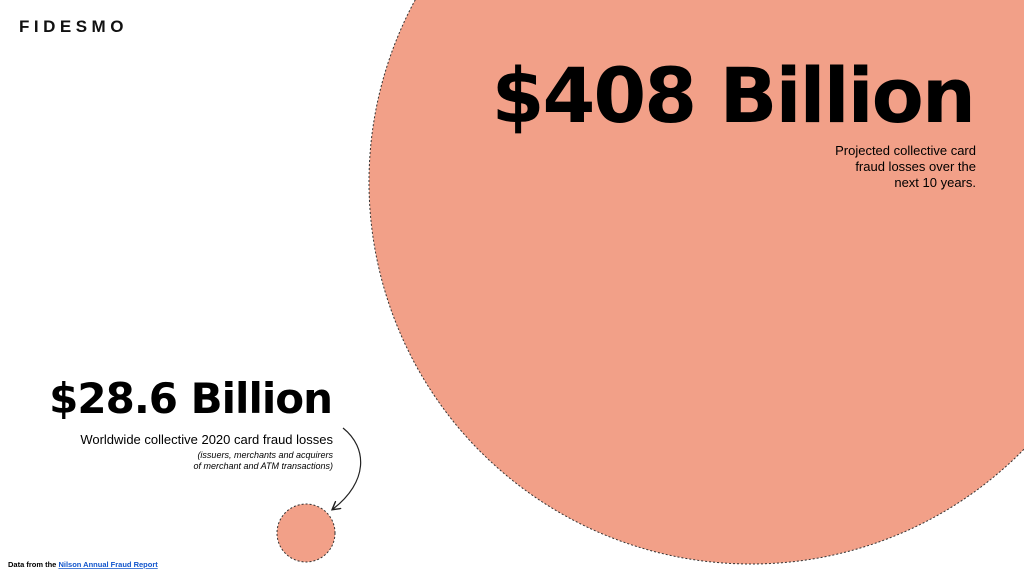 The image size is (1024, 576). What do you see at coordinates (73, 26) in the screenshot?
I see `logo: FIDESMO` at bounding box center [73, 26].